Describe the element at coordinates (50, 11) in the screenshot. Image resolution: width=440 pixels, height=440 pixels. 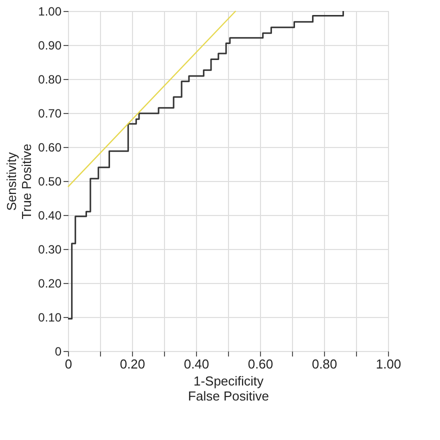
I see `y-tick-label: 1.00` at that location.